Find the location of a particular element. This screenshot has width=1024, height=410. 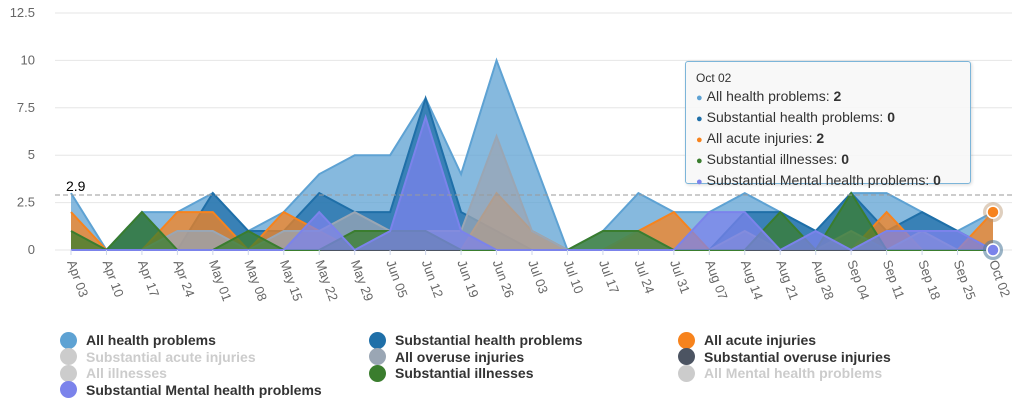

legend-item: All illnesses is located at coordinates (191, 373).